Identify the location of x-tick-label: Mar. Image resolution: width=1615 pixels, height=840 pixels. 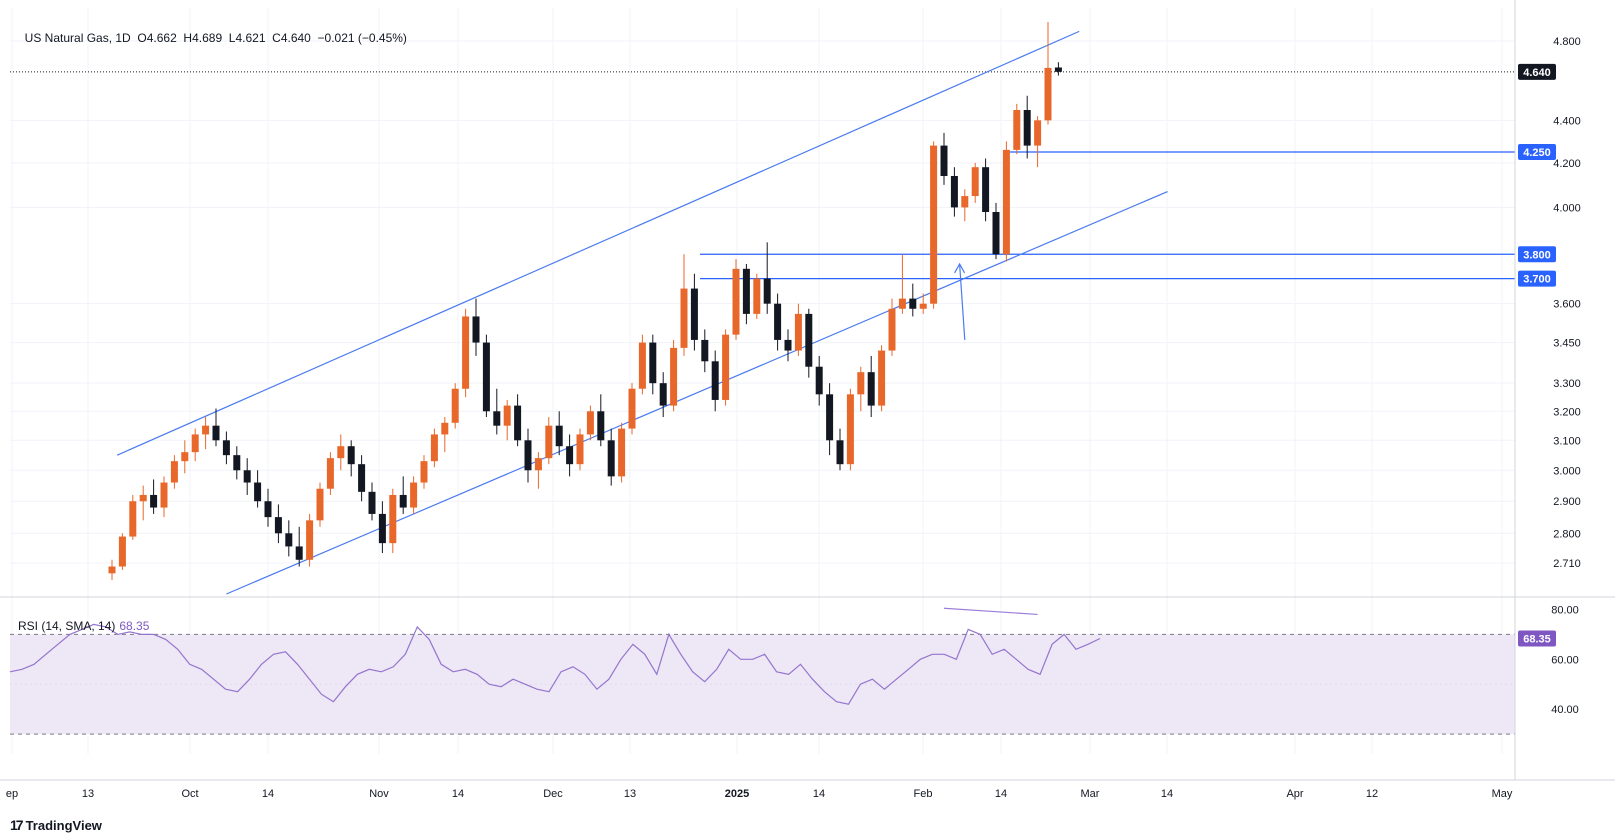
(1090, 794).